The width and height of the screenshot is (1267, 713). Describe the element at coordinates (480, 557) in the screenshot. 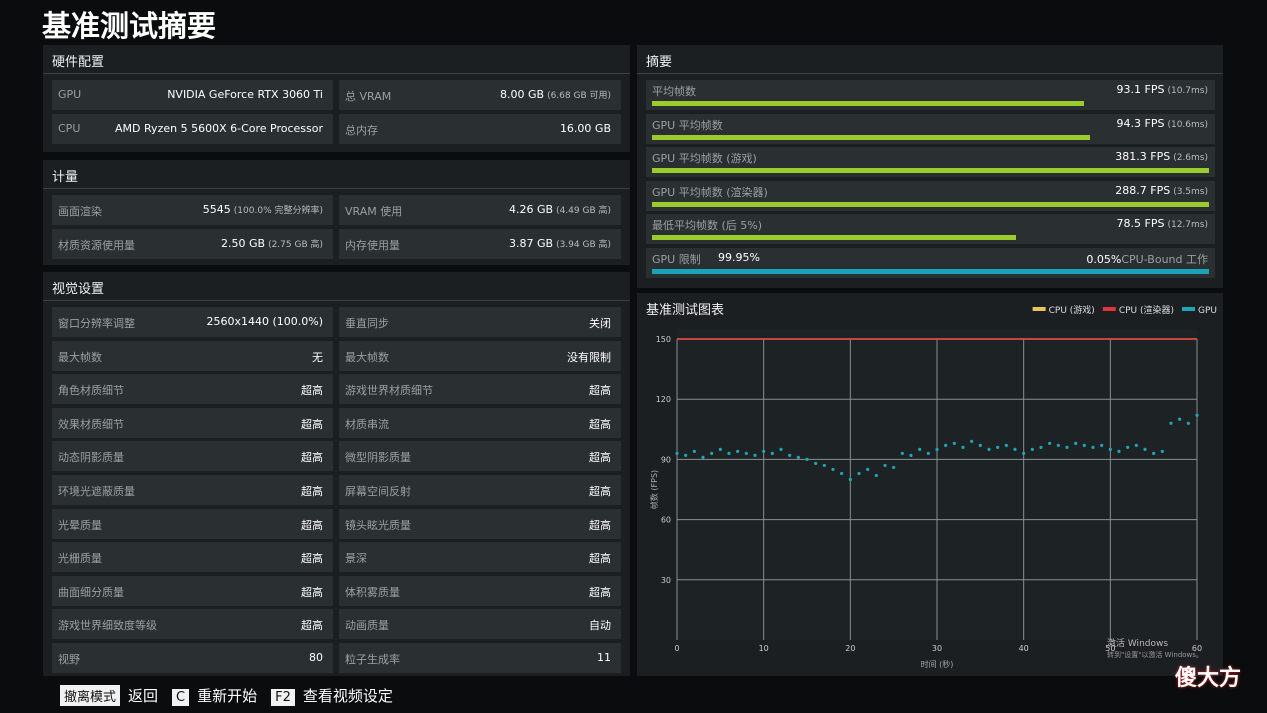

I see `setting-cell: 景深 超高` at that location.